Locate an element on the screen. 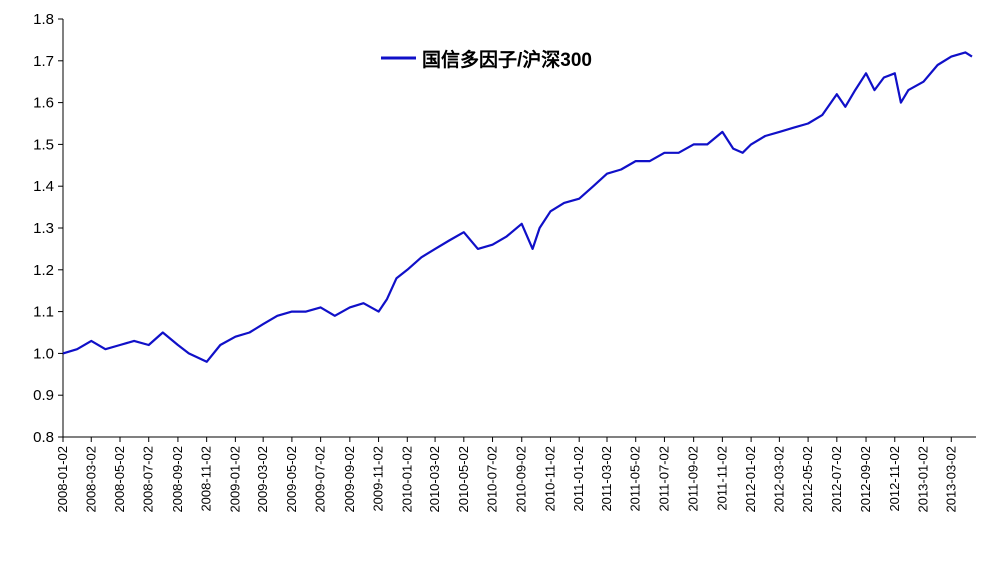  y-axis-ticks: 0.8 0.9 1.0 1.1 1.2 1.3 1.4 1.5 1.6 1.7 1.8 is located at coordinates (48, 228).